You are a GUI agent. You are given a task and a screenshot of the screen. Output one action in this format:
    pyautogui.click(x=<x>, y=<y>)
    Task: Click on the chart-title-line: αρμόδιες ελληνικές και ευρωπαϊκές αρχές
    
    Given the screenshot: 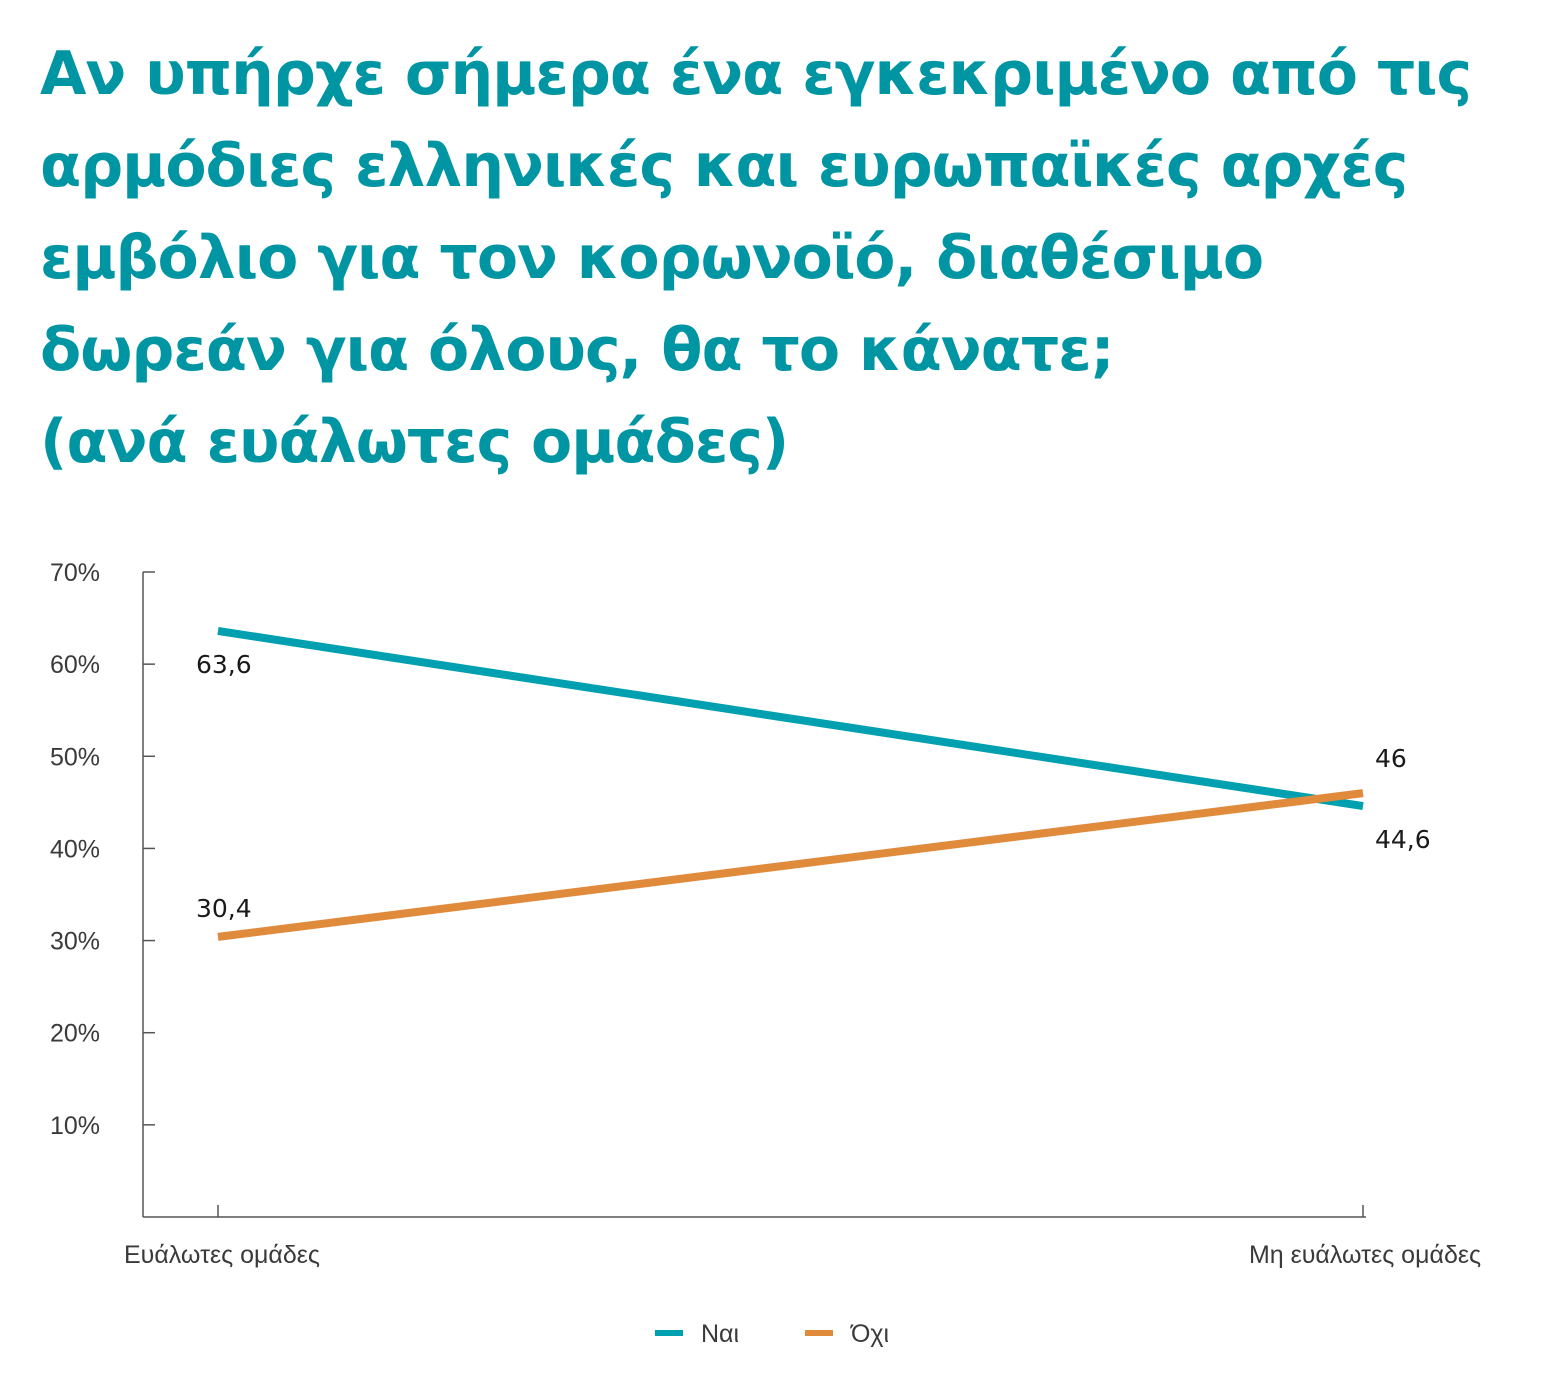 What is the action you would take?
    pyautogui.click(x=724, y=166)
    